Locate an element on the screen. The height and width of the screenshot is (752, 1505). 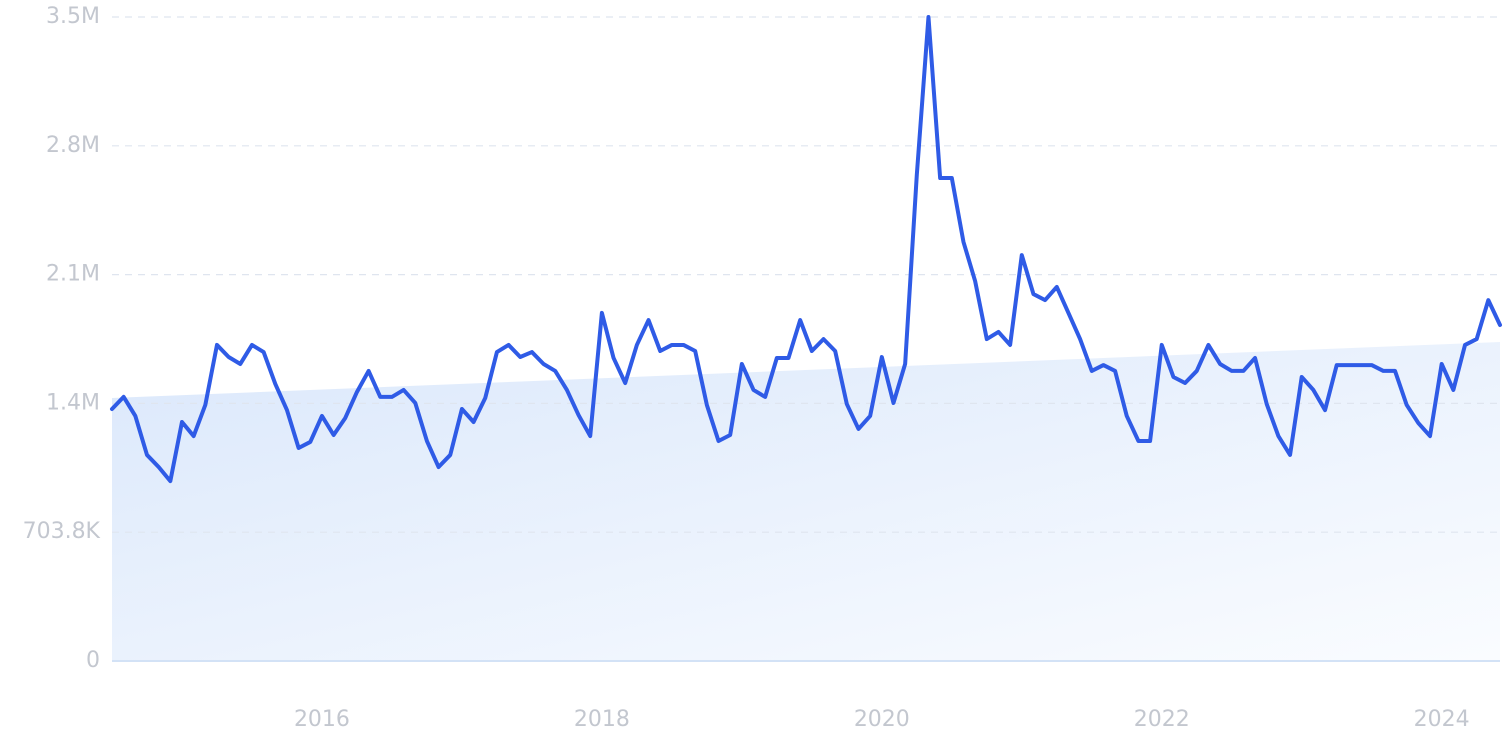
y-tick-label: 703.8K is located at coordinates (62, 531).